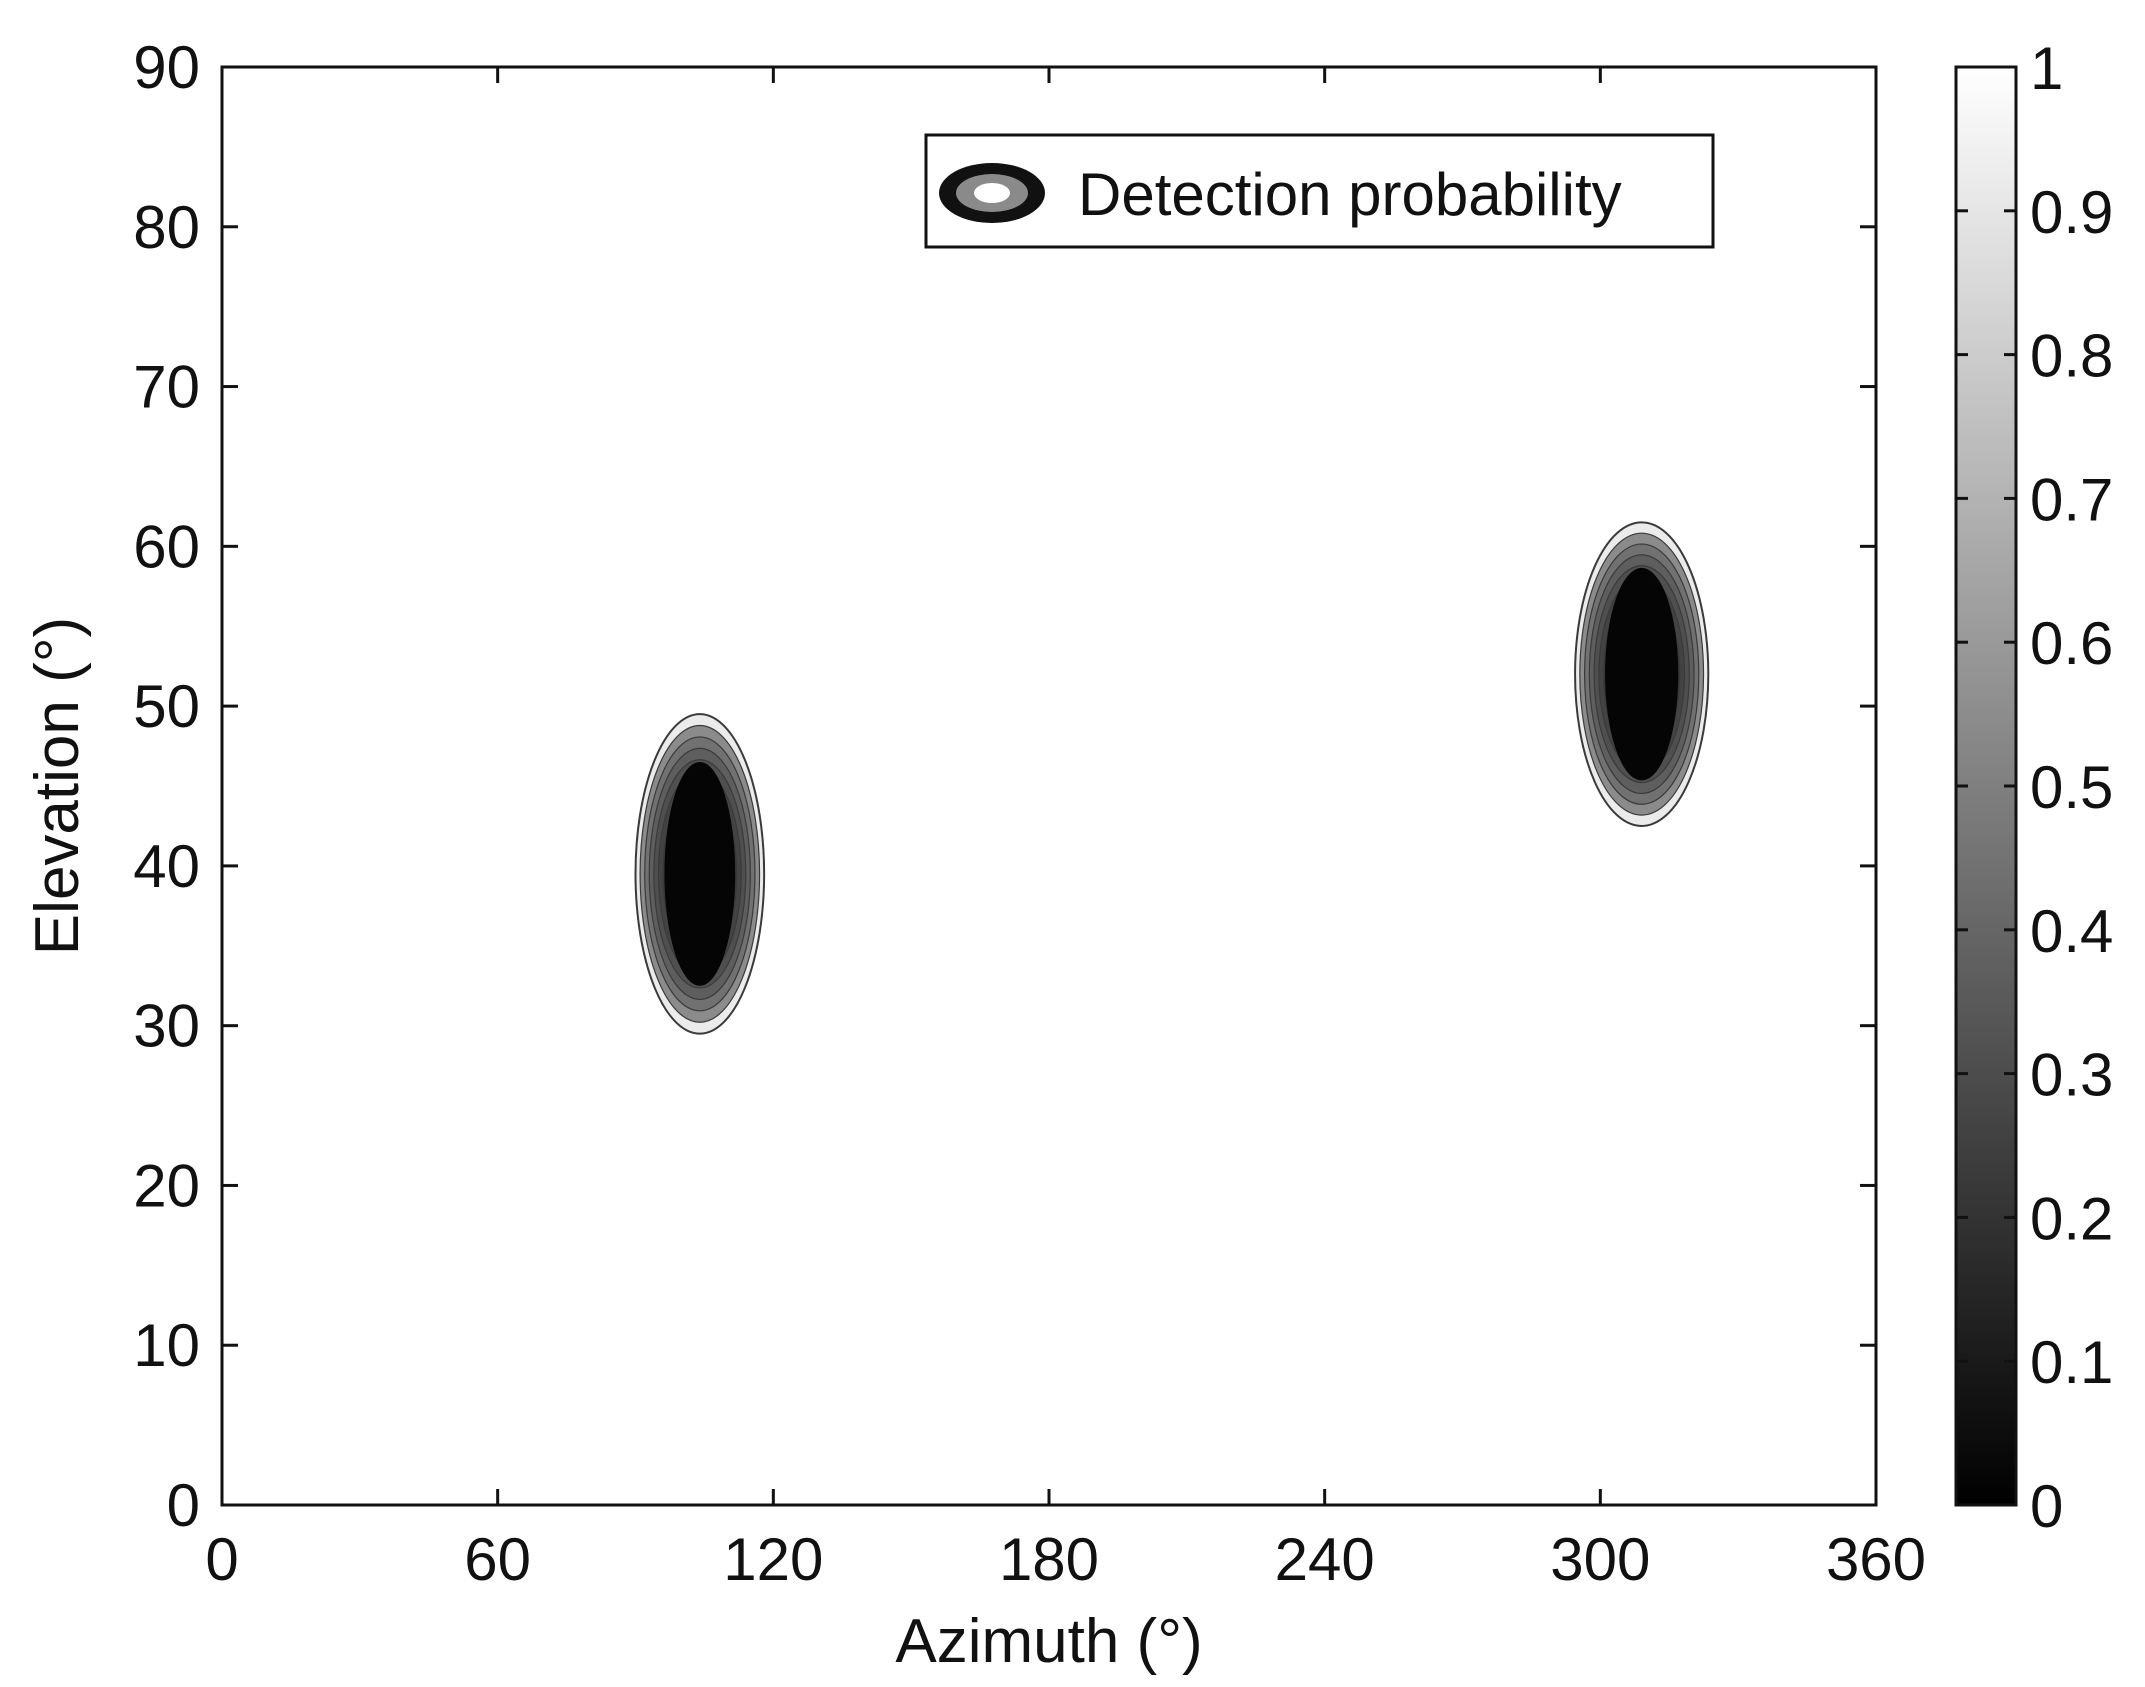 This screenshot has height=1687, width=2145. Describe the element at coordinates (2046, 1506) in the screenshot. I see `colorbar-tick-label: 0` at that location.